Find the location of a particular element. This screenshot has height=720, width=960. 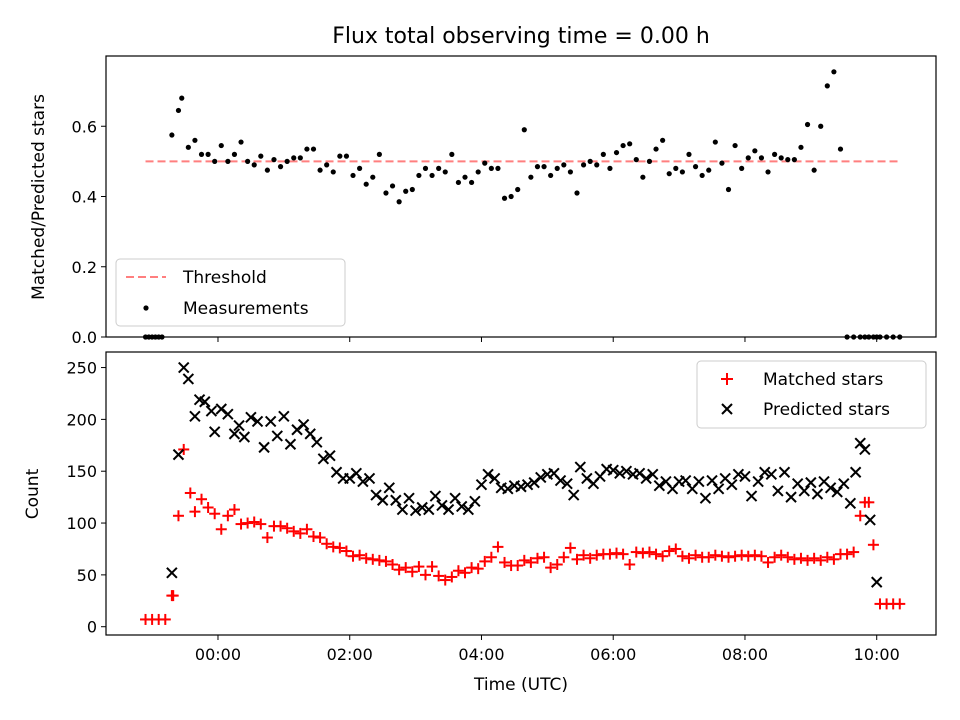

bottom-y-tick-label: 150 is located at coordinates (81, 471).